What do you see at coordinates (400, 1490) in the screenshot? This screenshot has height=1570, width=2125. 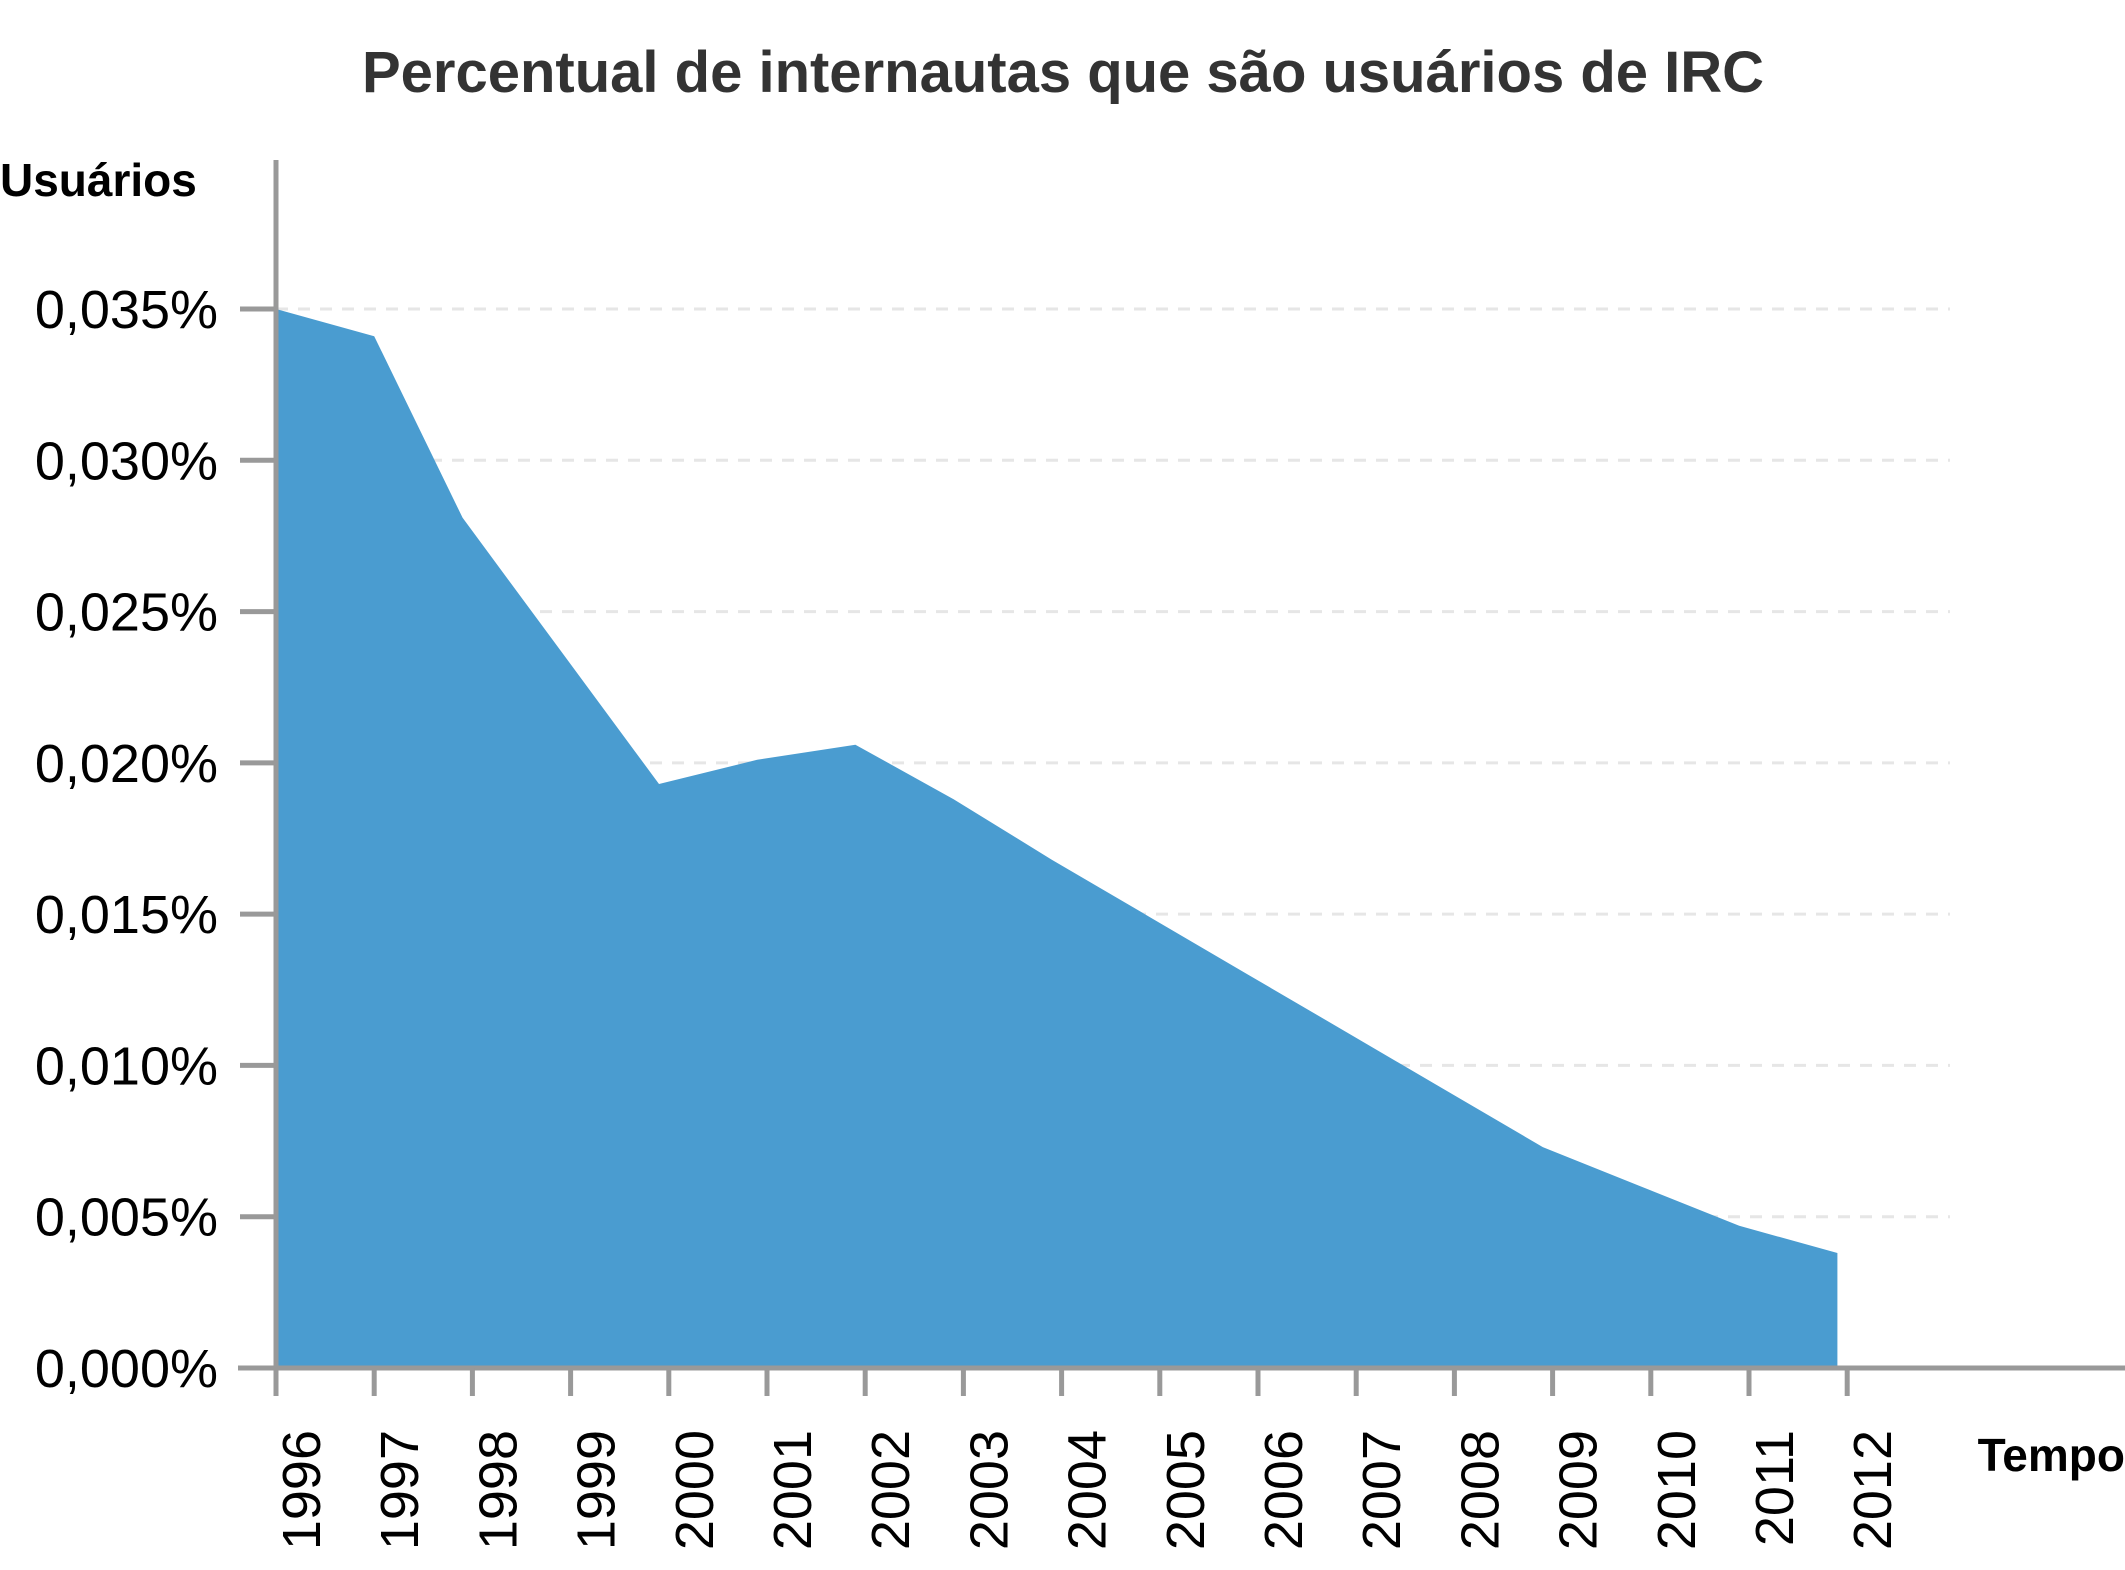 I see `x-tick-label: 1997` at bounding box center [400, 1490].